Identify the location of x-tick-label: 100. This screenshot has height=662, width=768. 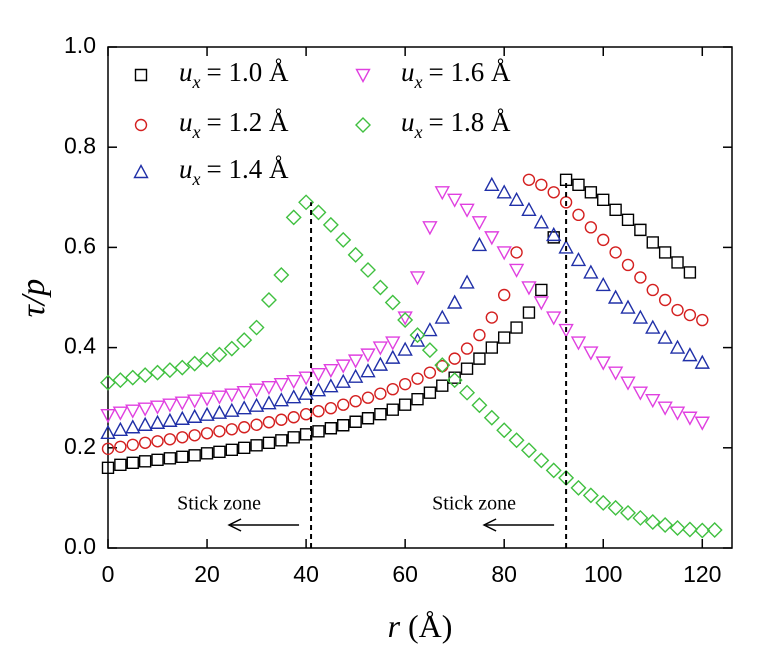
(603, 574).